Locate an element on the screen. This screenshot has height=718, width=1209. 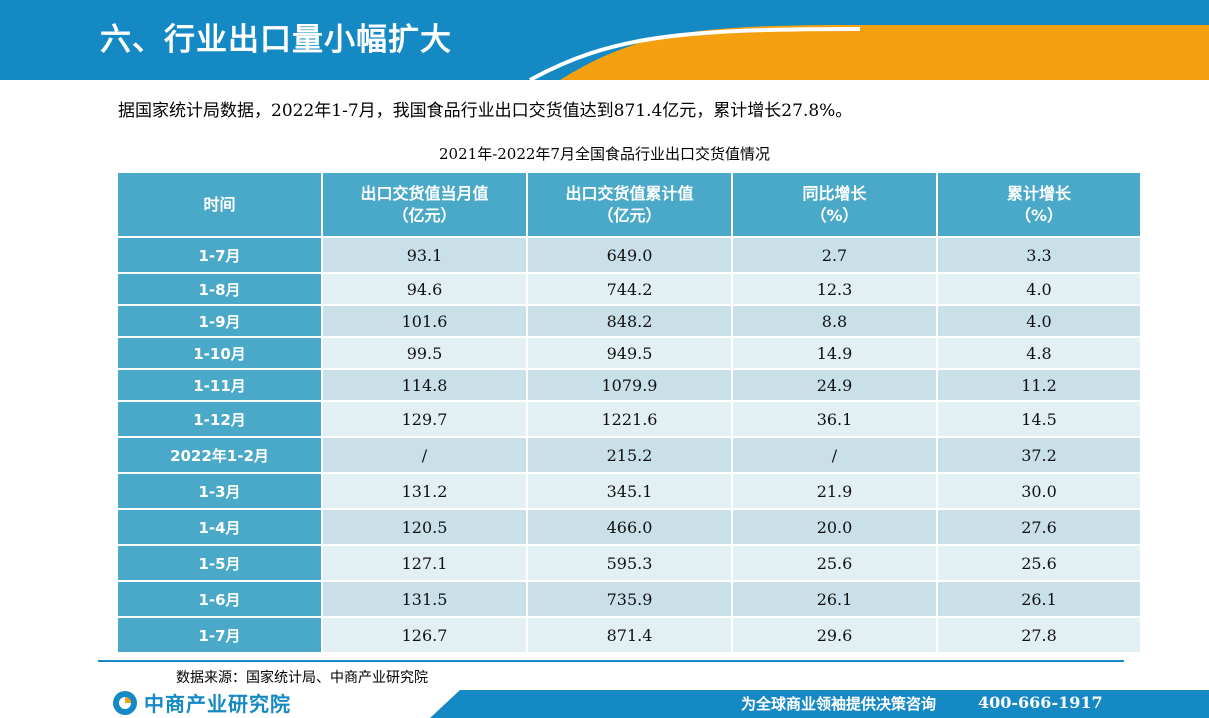
row-period-cell: 1-4月 is located at coordinates (219, 527).